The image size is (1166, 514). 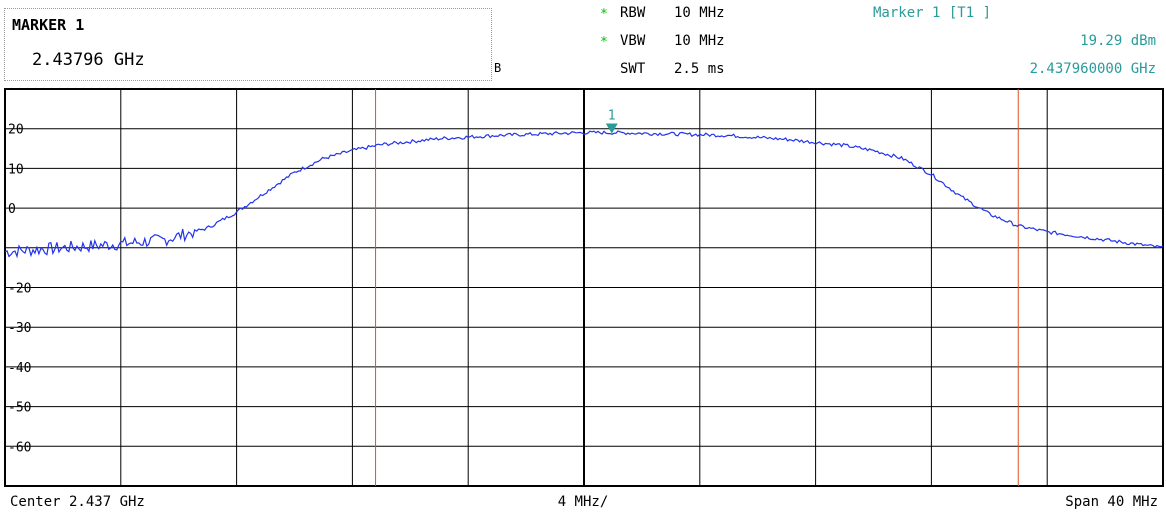 I want to click on marker-triangle, so click(x=611, y=128).